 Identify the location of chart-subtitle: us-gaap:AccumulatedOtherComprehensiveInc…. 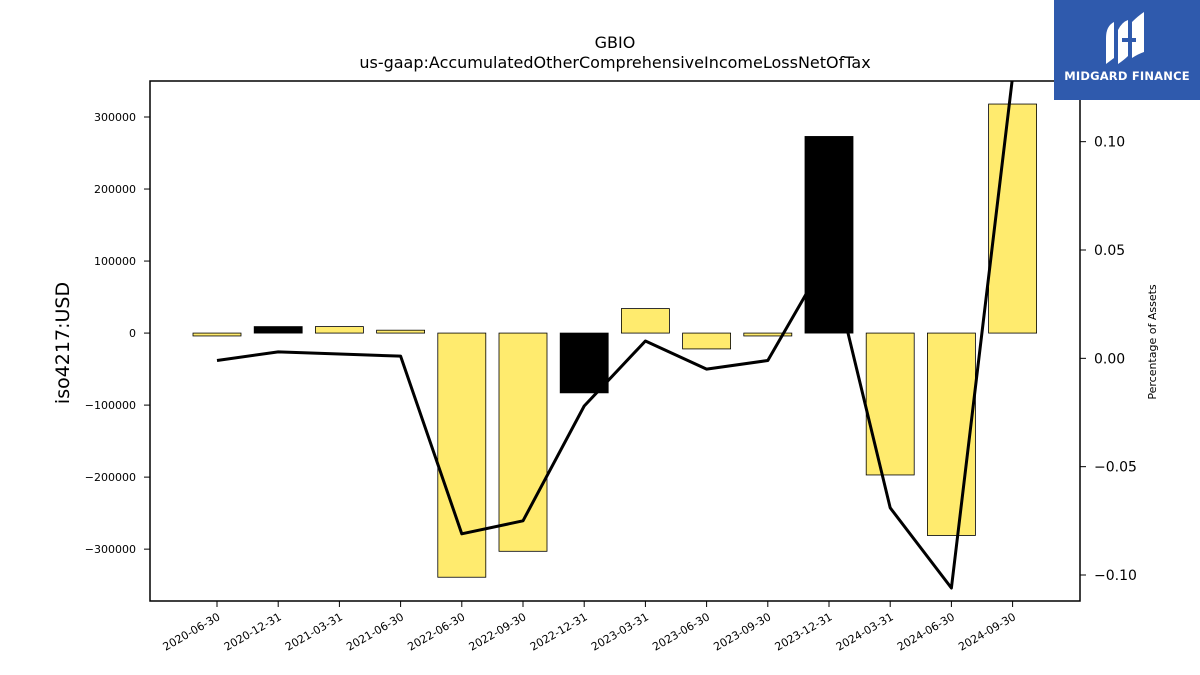
(614, 62).